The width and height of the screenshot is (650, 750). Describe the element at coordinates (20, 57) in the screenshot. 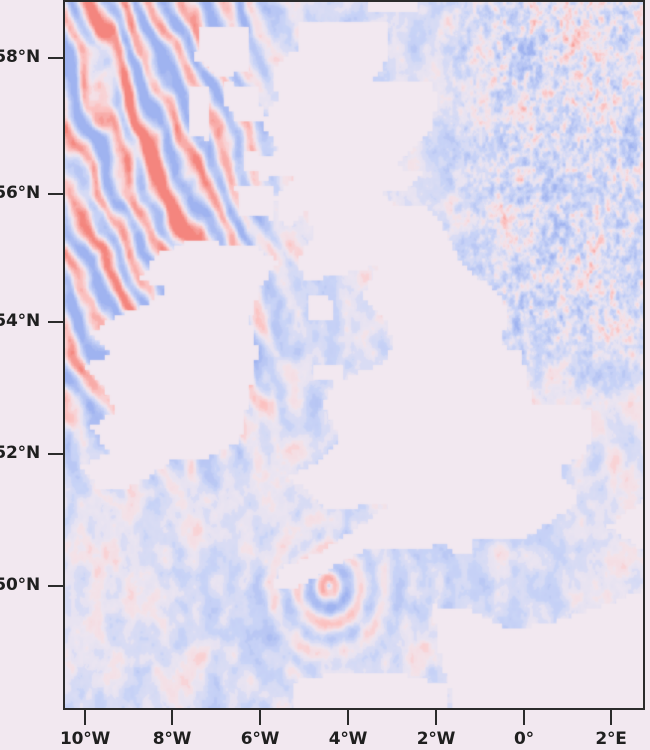

I see `latitude-tick-label: 58°N` at that location.